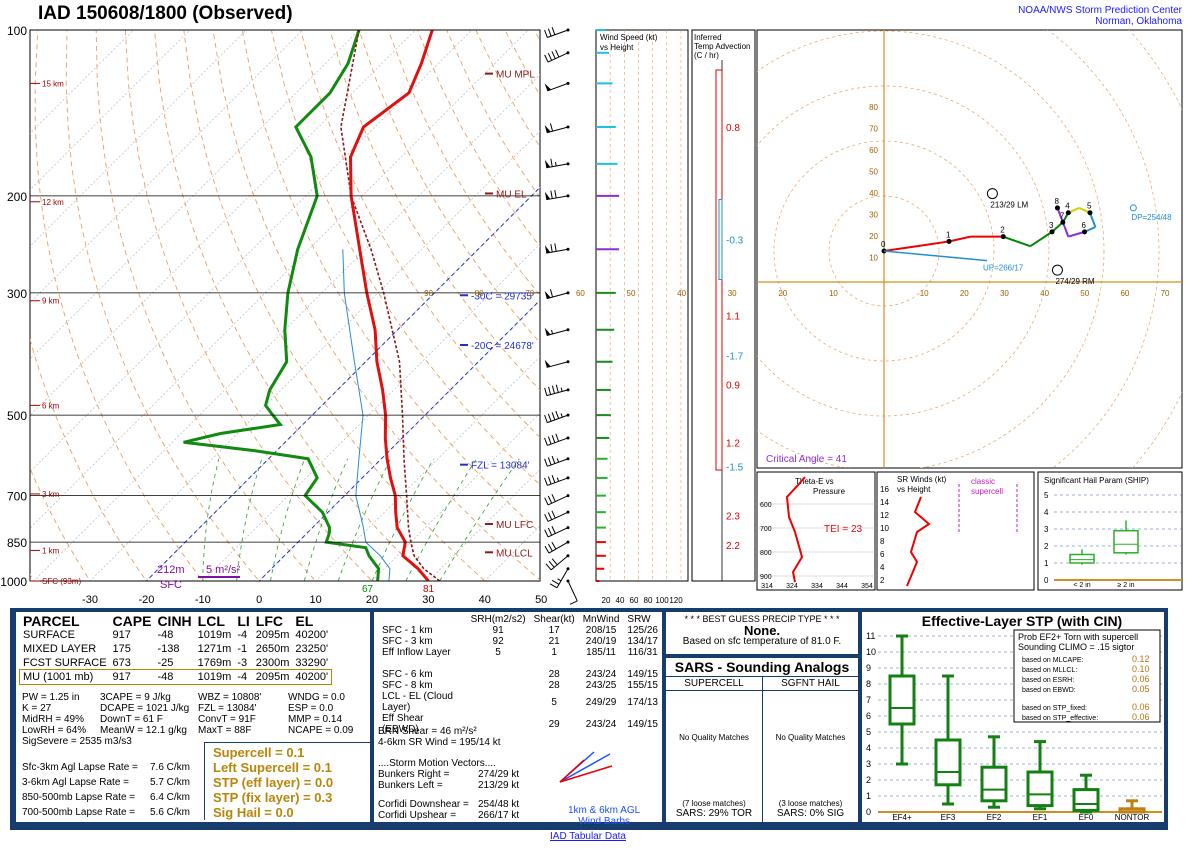 This screenshot has width=1192, height=849. Describe the element at coordinates (315, 600) in the screenshot. I see `temp-tick-label: 10` at that location.